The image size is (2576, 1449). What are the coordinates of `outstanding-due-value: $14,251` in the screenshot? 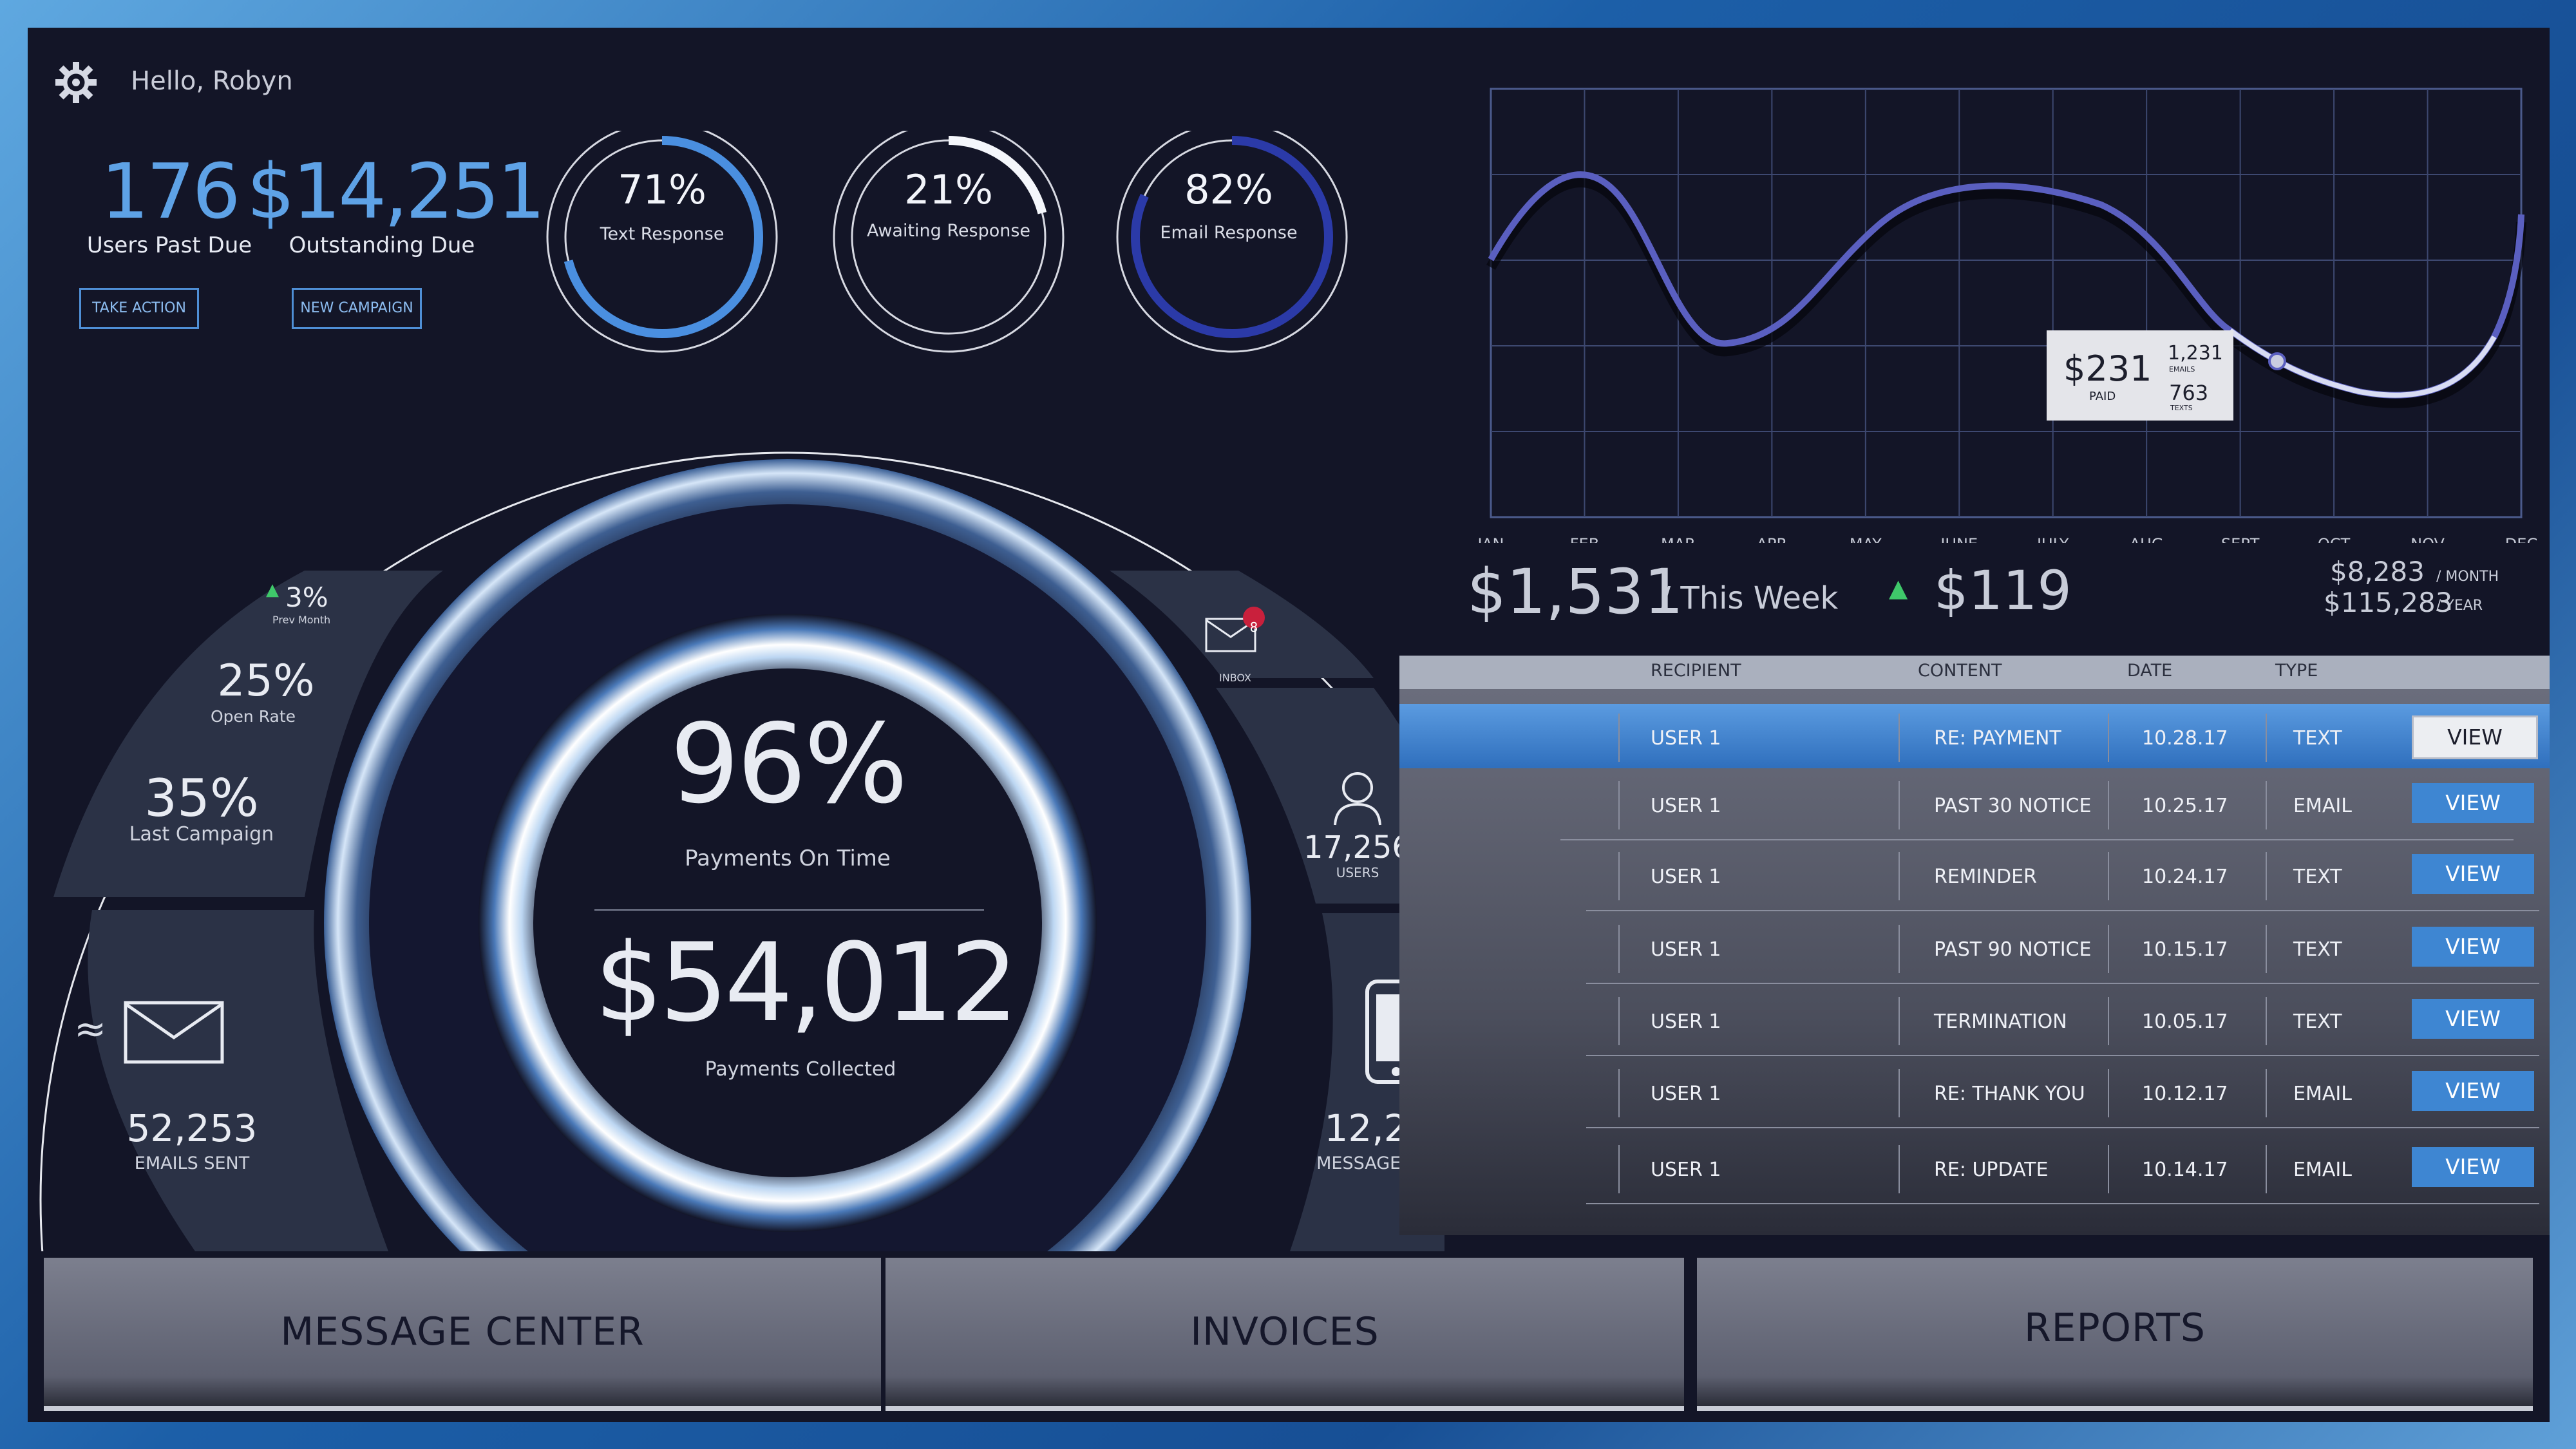 It's located at (396, 191).